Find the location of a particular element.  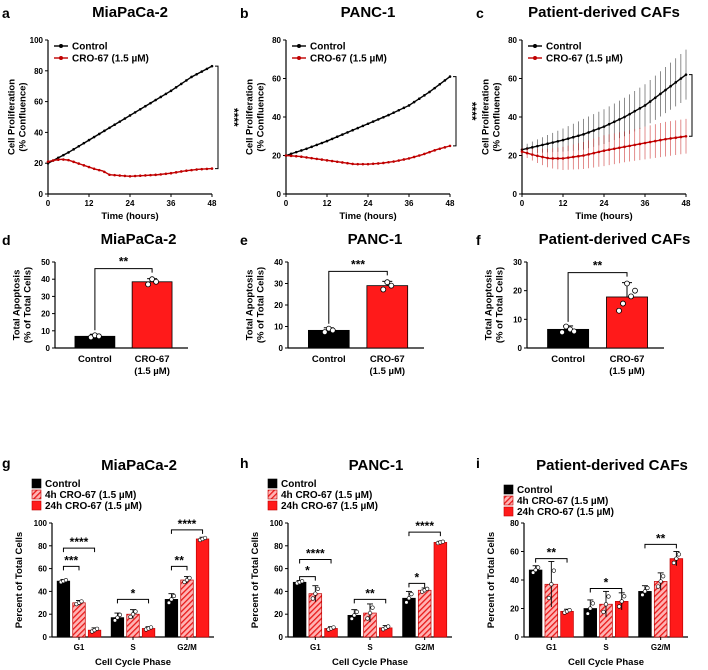

x-tick-label: S is located at coordinates (370, 647).